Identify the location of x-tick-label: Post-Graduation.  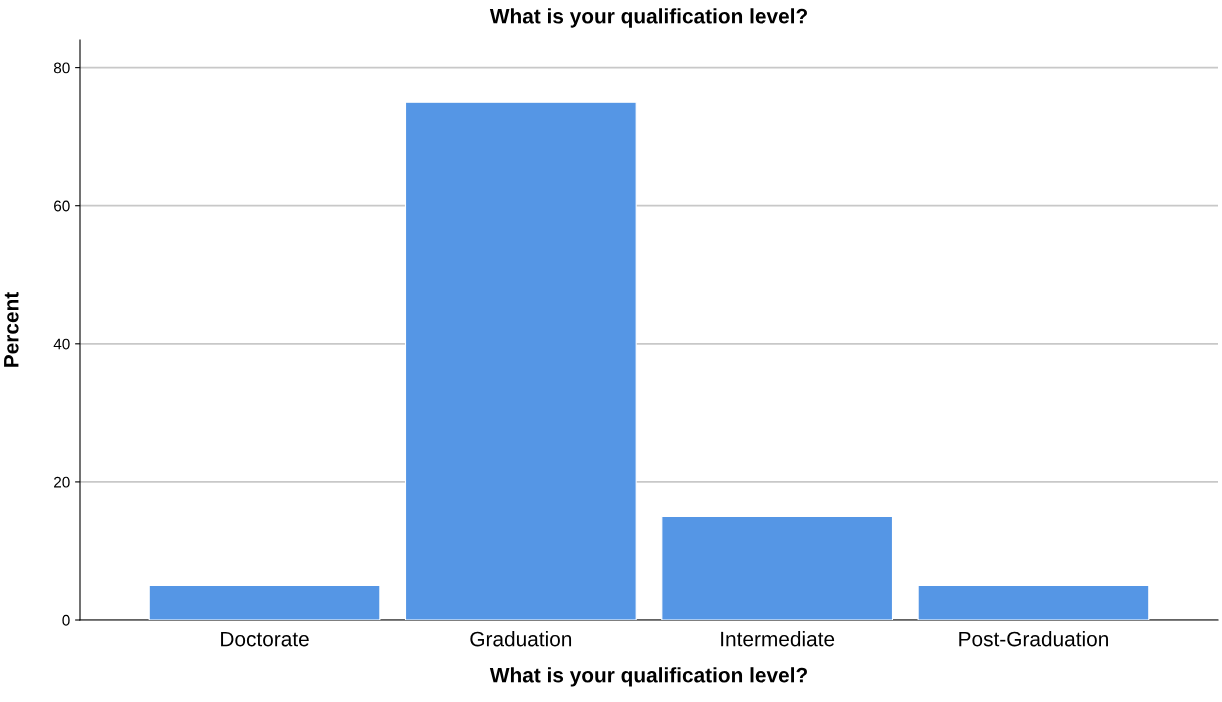
(1033, 639).